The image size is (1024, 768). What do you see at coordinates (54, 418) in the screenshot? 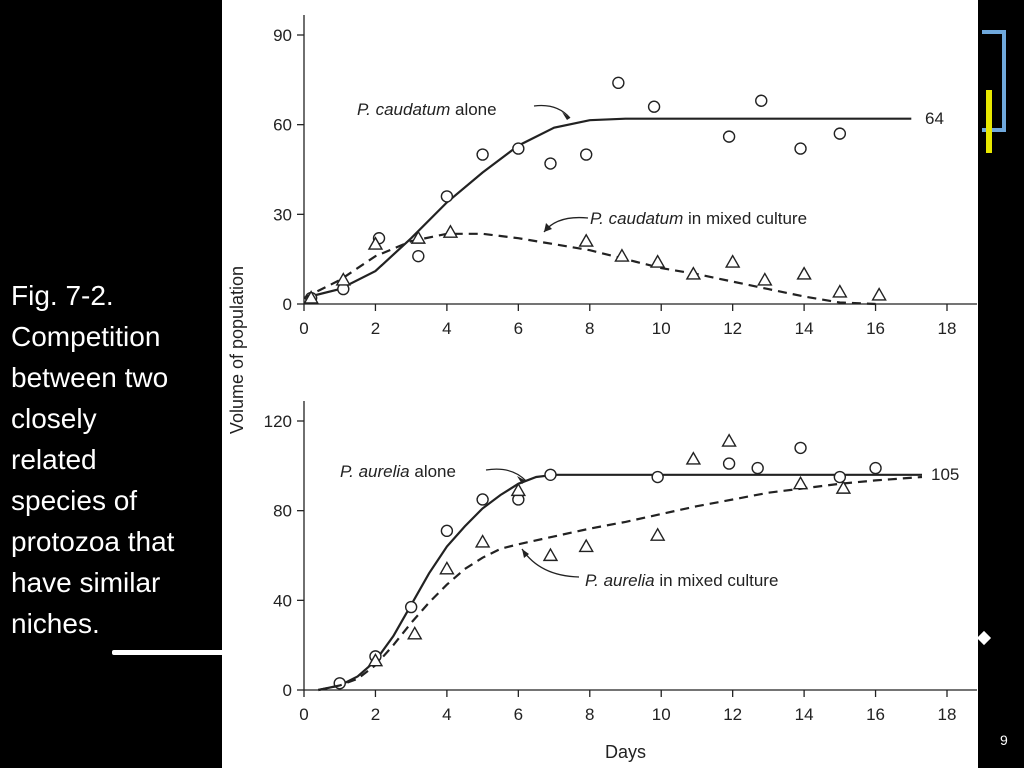
I see `caption-line: closely` at bounding box center [54, 418].